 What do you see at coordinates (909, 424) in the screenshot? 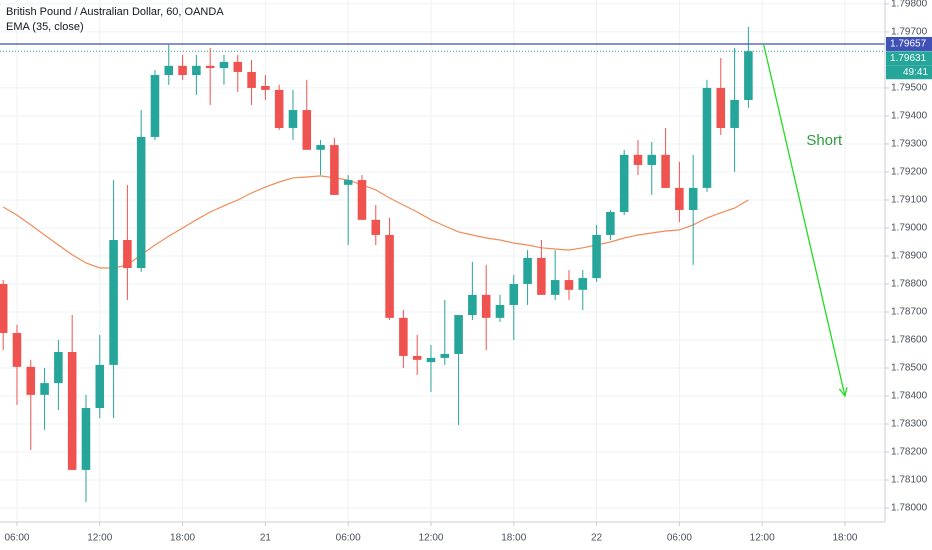
I see `y-tick-label: 1.78300` at bounding box center [909, 424].